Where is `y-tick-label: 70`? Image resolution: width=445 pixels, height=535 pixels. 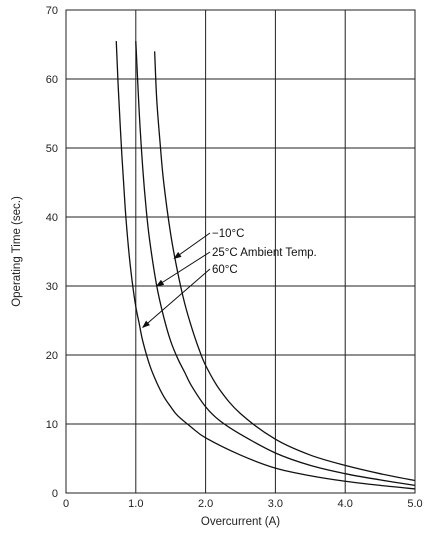
y-tick-label: 70 is located at coordinates (52, 11).